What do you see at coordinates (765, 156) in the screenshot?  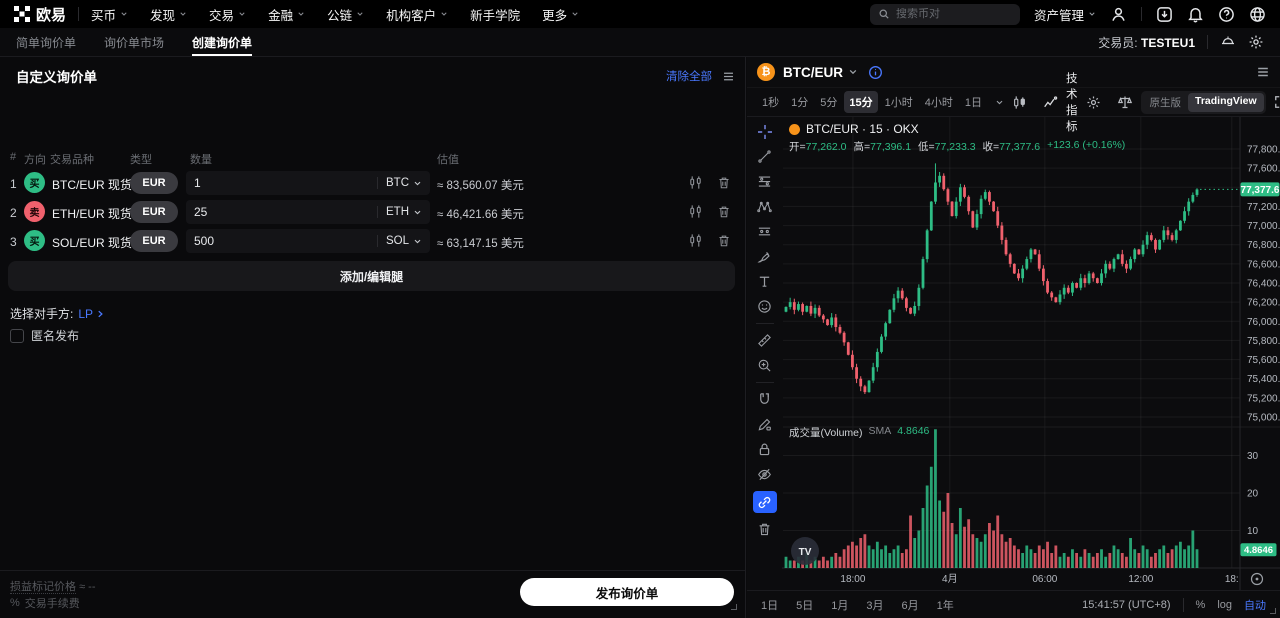 I see `trend-line-tool-icon` at bounding box center [765, 156].